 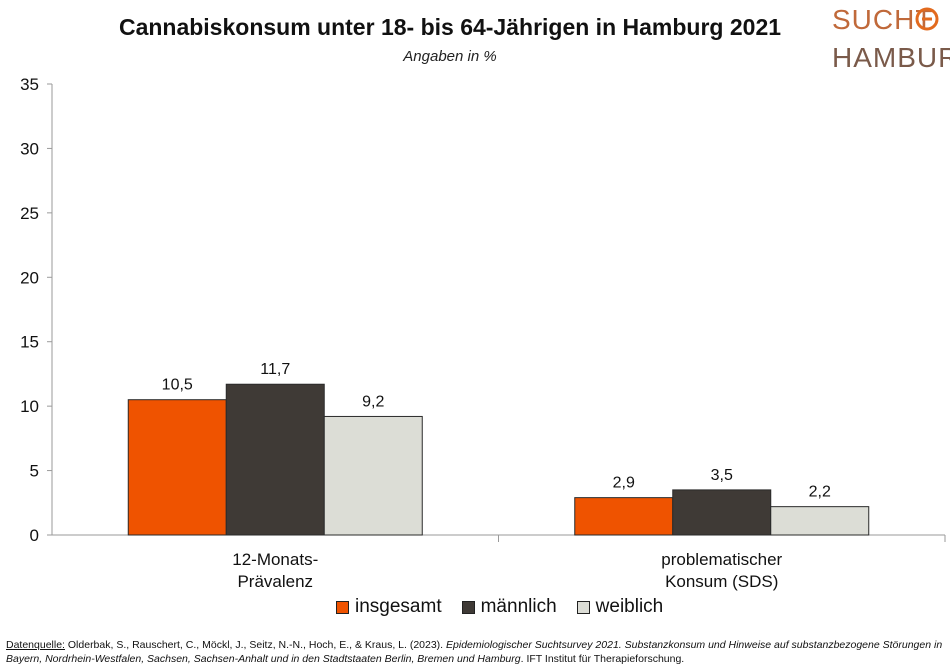 I want to click on logo-circle-icon, so click(x=927, y=19).